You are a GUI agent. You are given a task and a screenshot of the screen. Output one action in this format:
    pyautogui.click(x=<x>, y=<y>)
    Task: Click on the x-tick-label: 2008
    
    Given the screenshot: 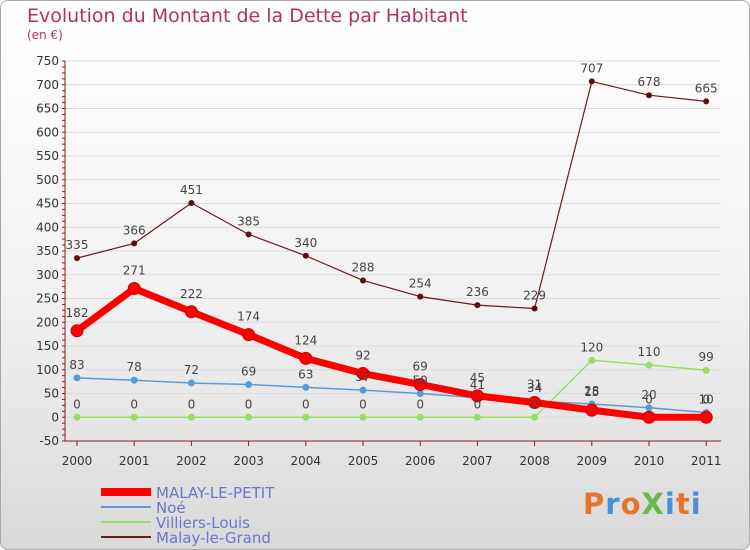 What is the action you would take?
    pyautogui.click(x=534, y=461)
    